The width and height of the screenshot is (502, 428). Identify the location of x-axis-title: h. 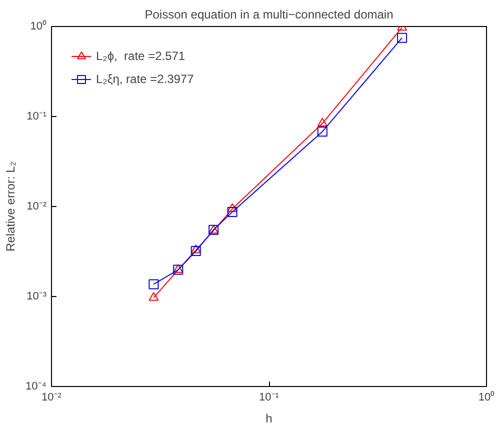
(269, 419).